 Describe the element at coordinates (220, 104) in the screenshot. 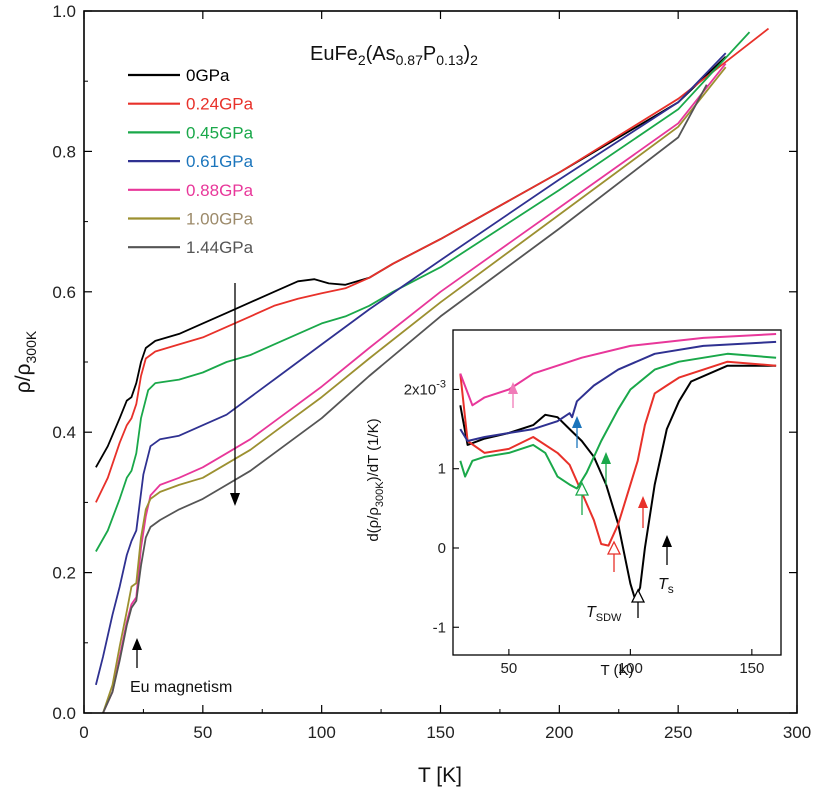

I see `legend-label-0-24gpa: 0.24GPa` at that location.